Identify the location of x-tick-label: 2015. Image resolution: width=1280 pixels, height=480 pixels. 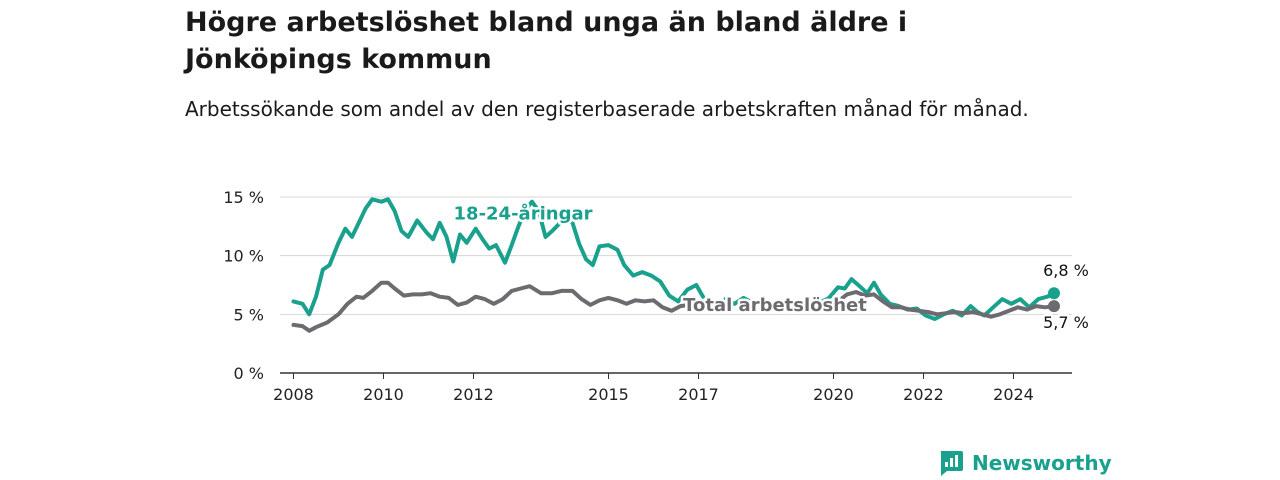
(608, 394).